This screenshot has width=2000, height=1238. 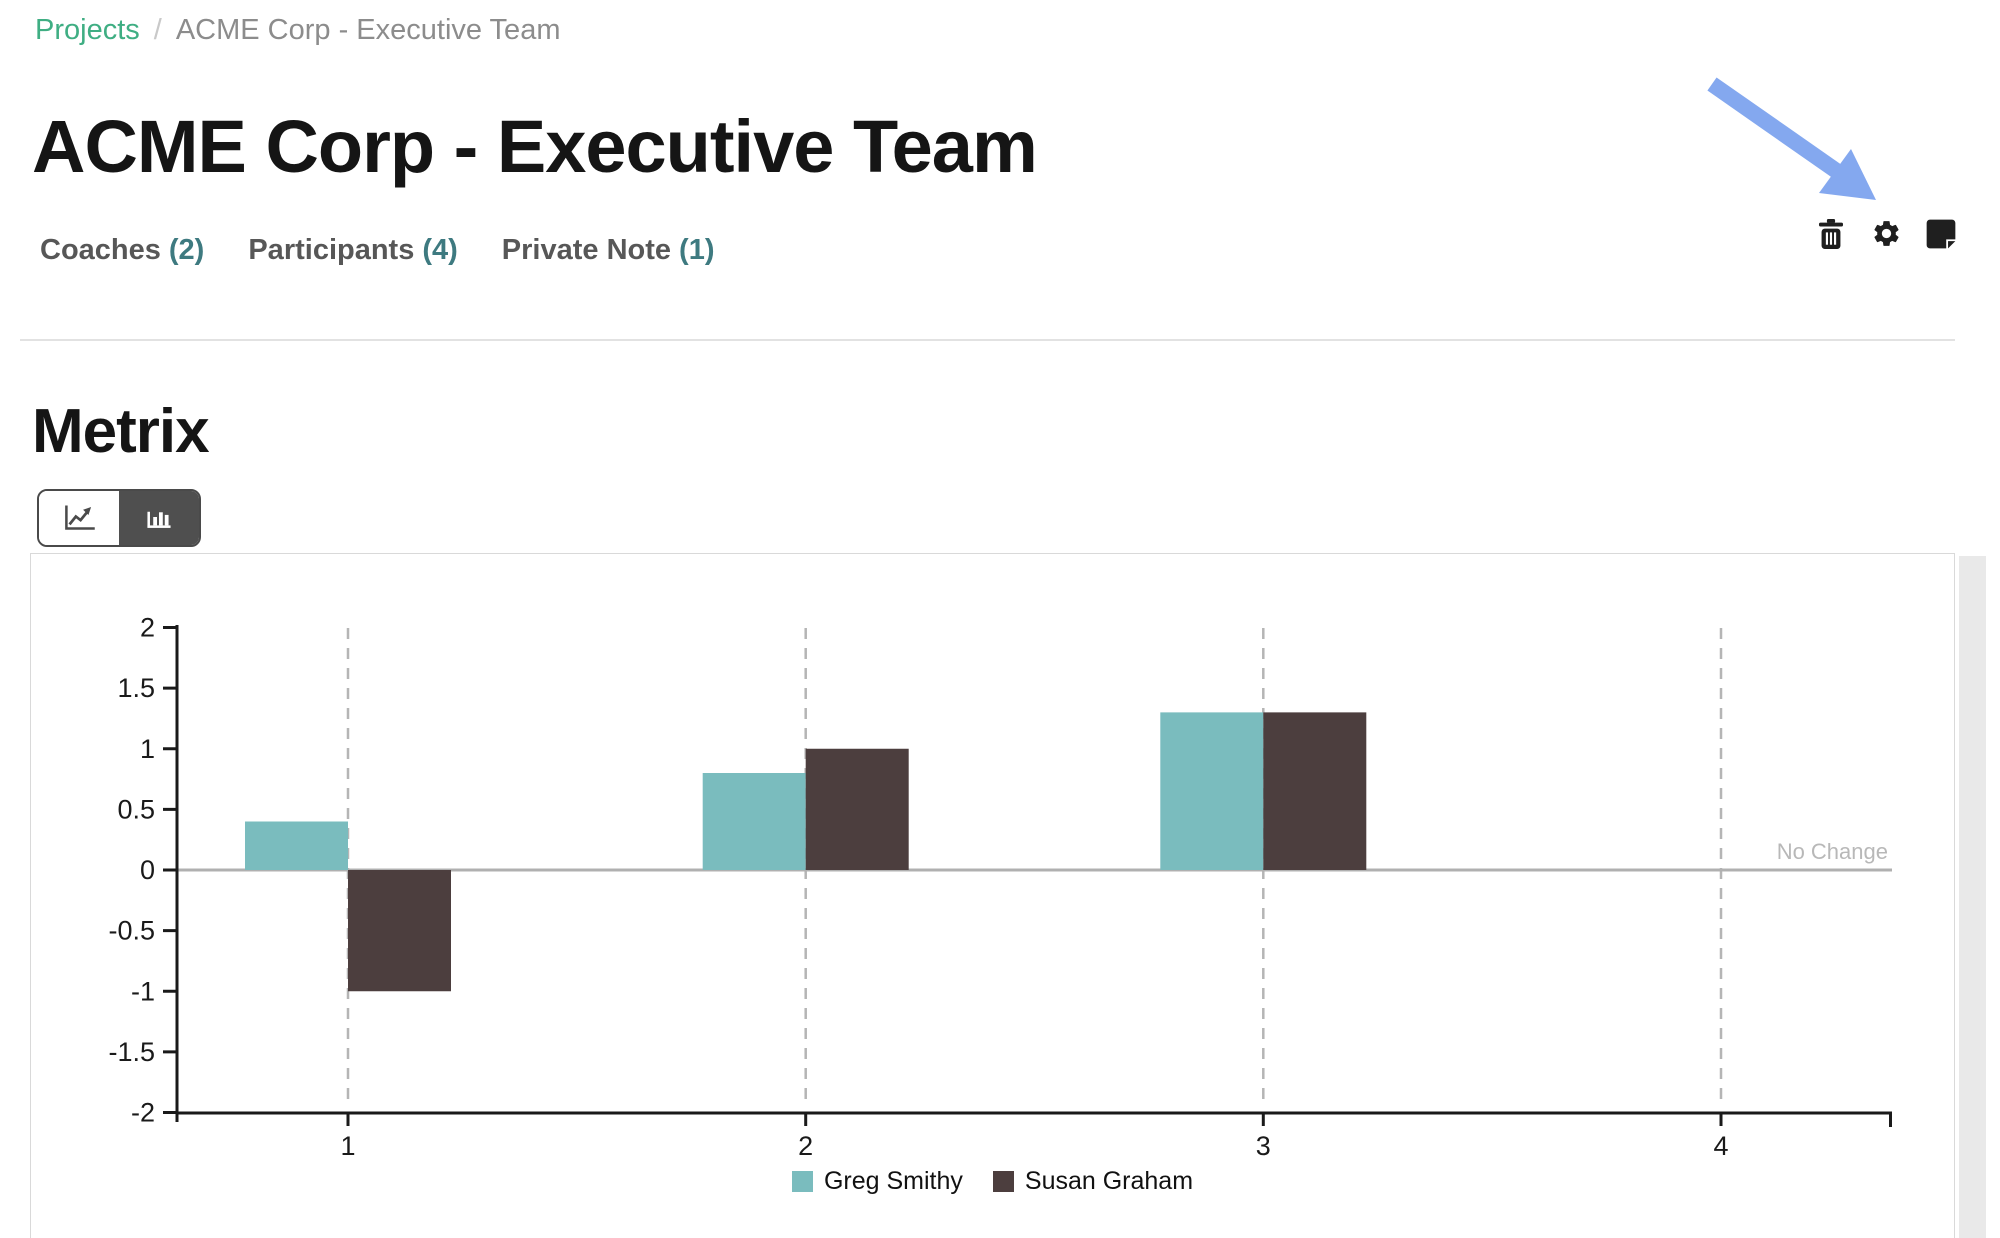 I want to click on bar-chart-toggle-button, so click(x=159, y=518).